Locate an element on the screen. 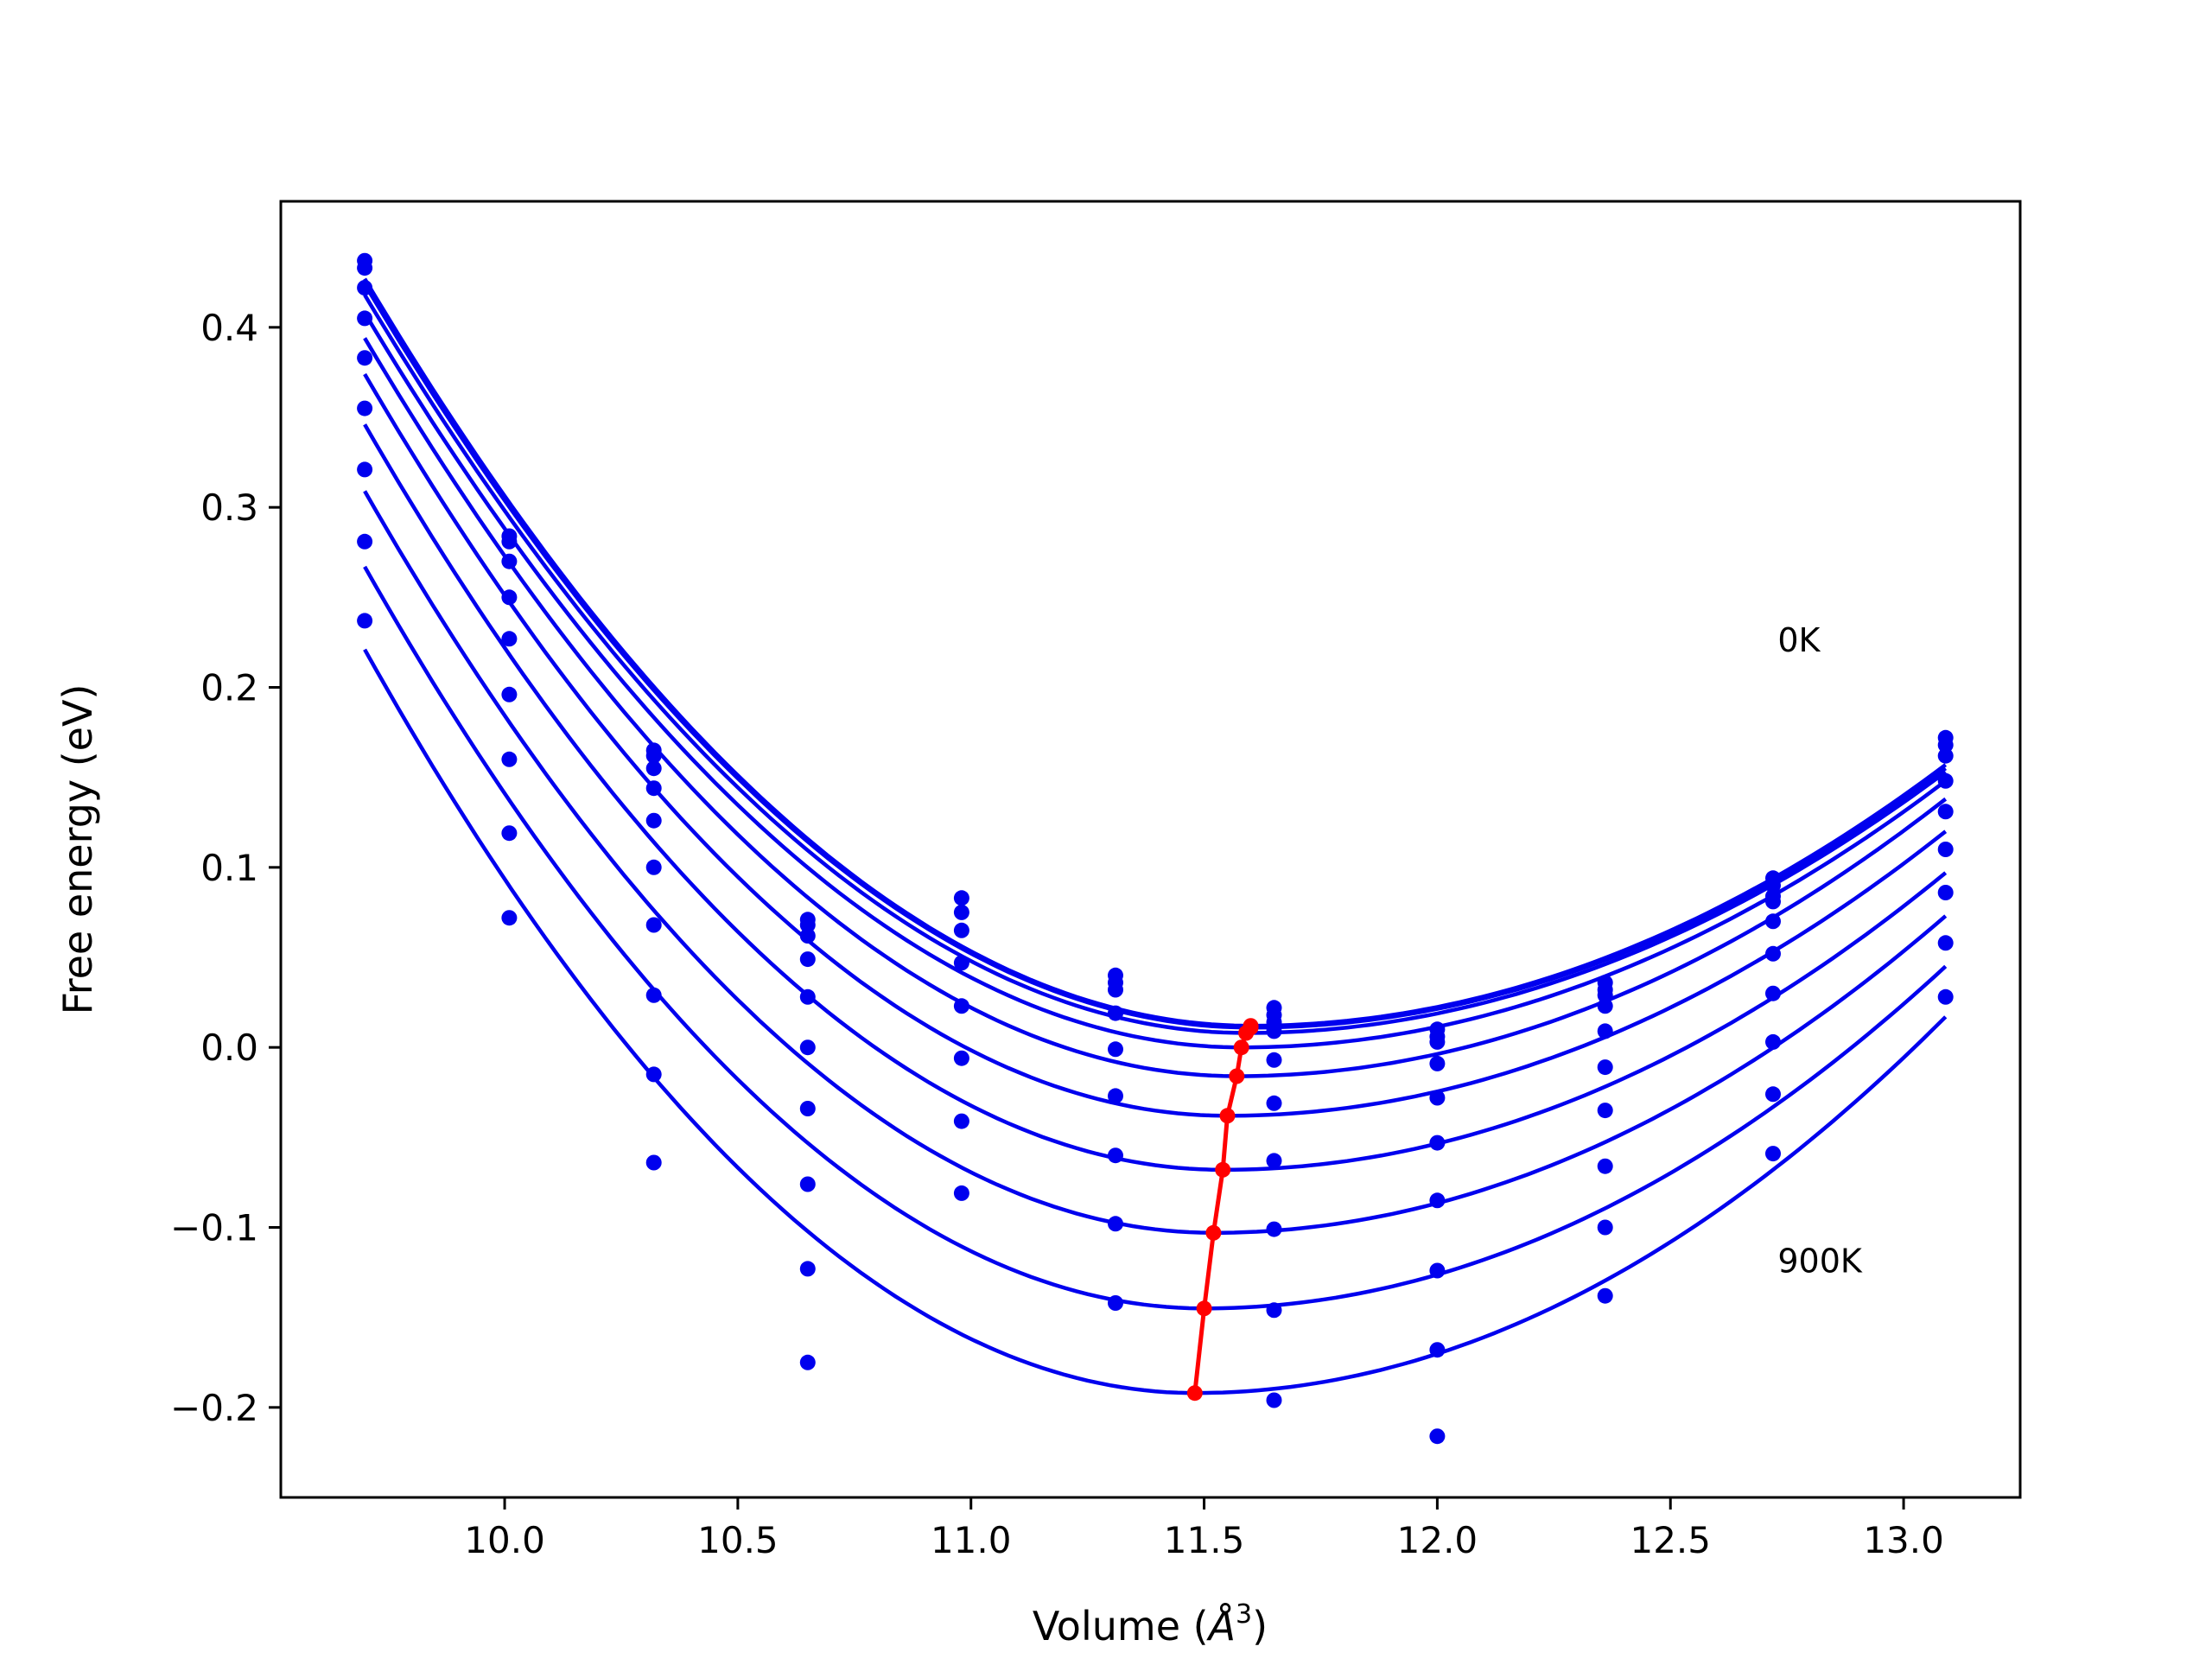 Image resolution: width=2212 pixels, height=1659 pixels. y-axis-label: Free energy (eV) is located at coordinates (77, 849).